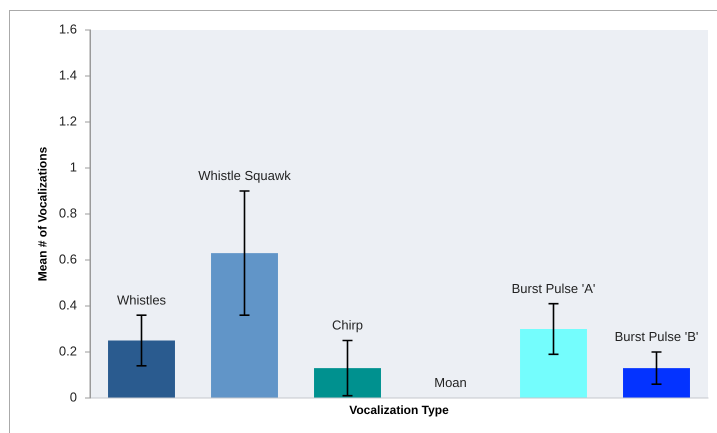 The width and height of the screenshot is (717, 433). I want to click on annotation: Whistles, so click(141, 300).